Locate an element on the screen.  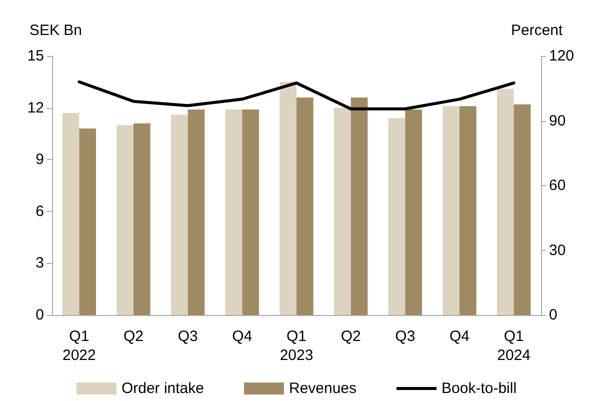
x-tick-label: Q1 2024 is located at coordinates (514, 346).